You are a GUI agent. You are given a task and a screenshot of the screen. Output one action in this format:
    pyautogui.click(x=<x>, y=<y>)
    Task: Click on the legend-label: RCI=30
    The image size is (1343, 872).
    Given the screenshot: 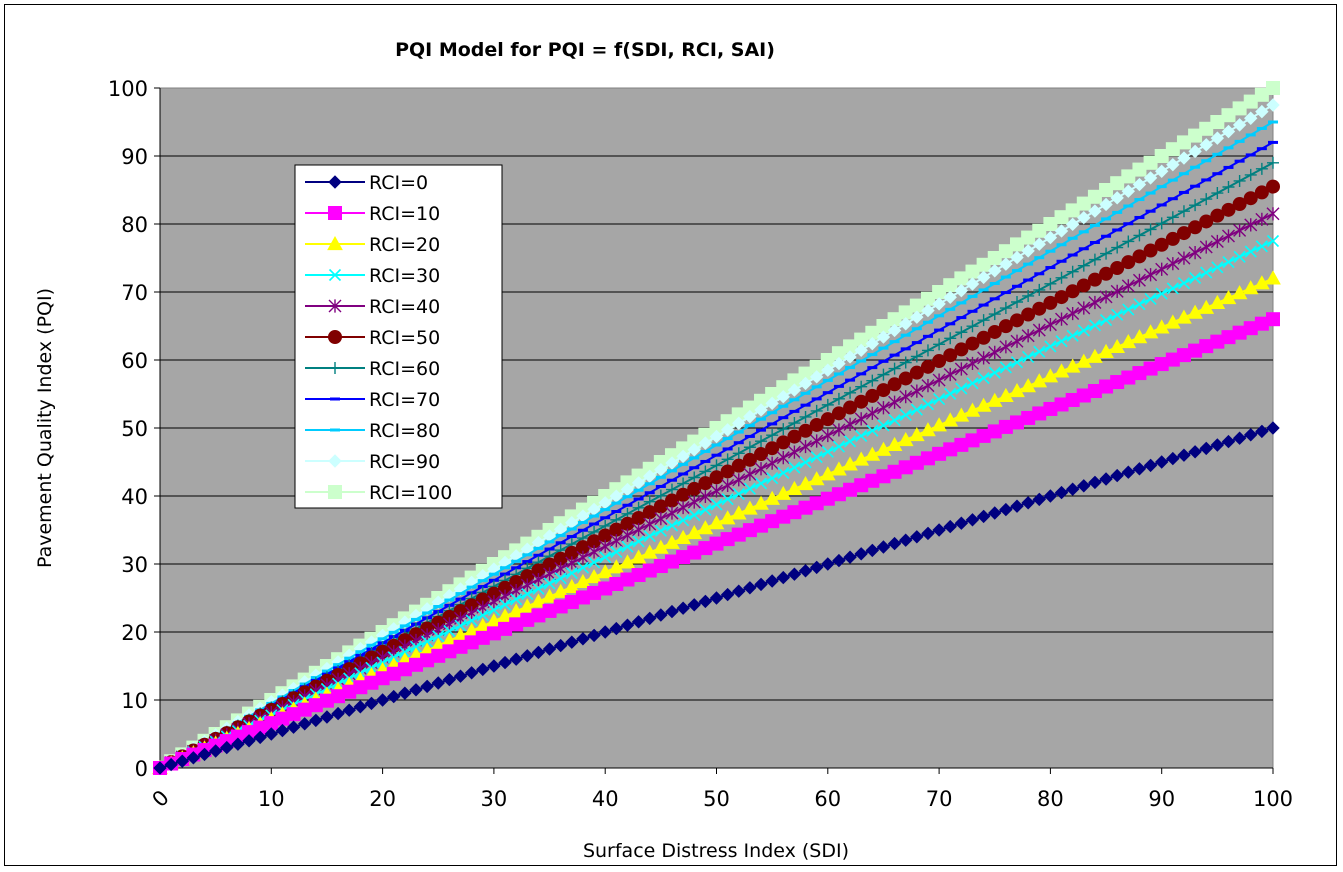 What is the action you would take?
    pyautogui.click(x=404, y=276)
    